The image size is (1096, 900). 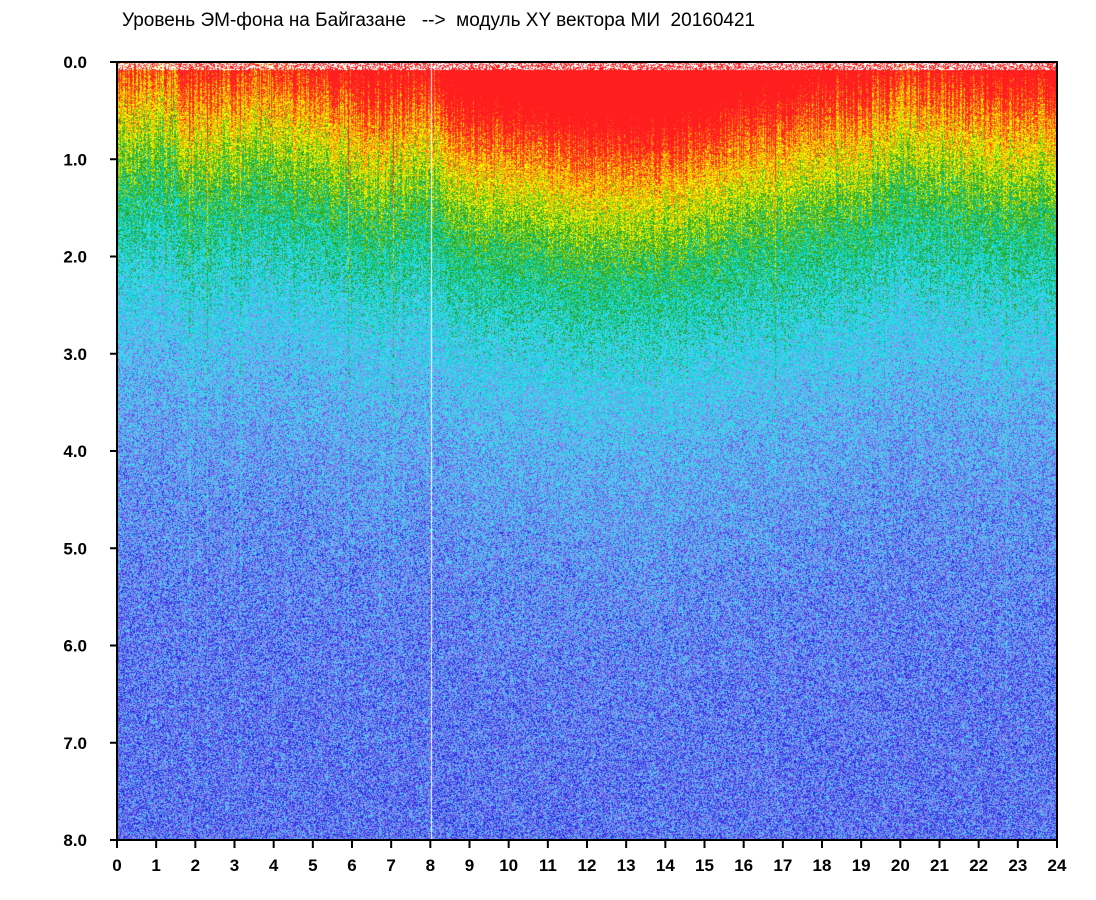 I want to click on x-tick-label: 12, so click(x=587, y=865).